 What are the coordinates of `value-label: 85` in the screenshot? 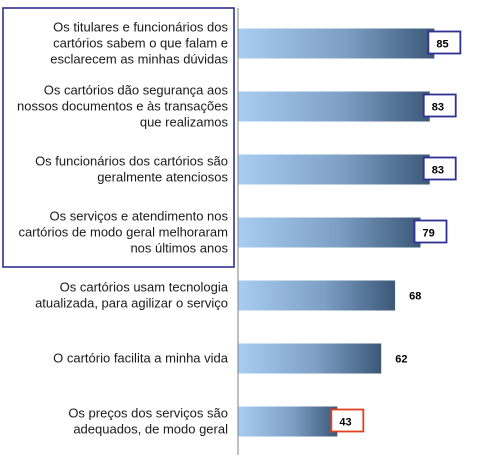 It's located at (442, 45).